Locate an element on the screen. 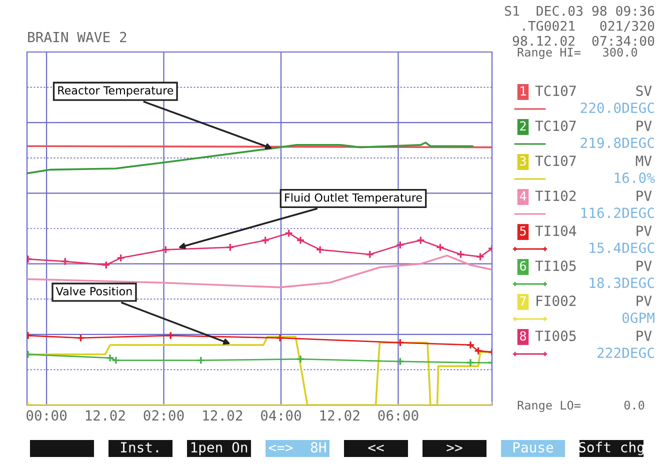 The image size is (661, 470). text: 116.2DEGC is located at coordinates (617, 213).